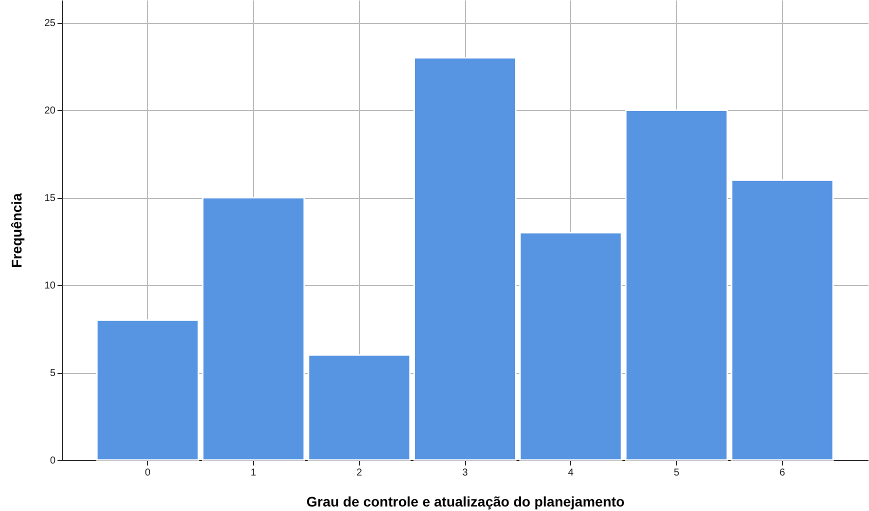 This screenshot has width=869, height=511. What do you see at coordinates (465, 502) in the screenshot?
I see `x-axis-title: Grau de controle e atualização do planejamento` at bounding box center [465, 502].